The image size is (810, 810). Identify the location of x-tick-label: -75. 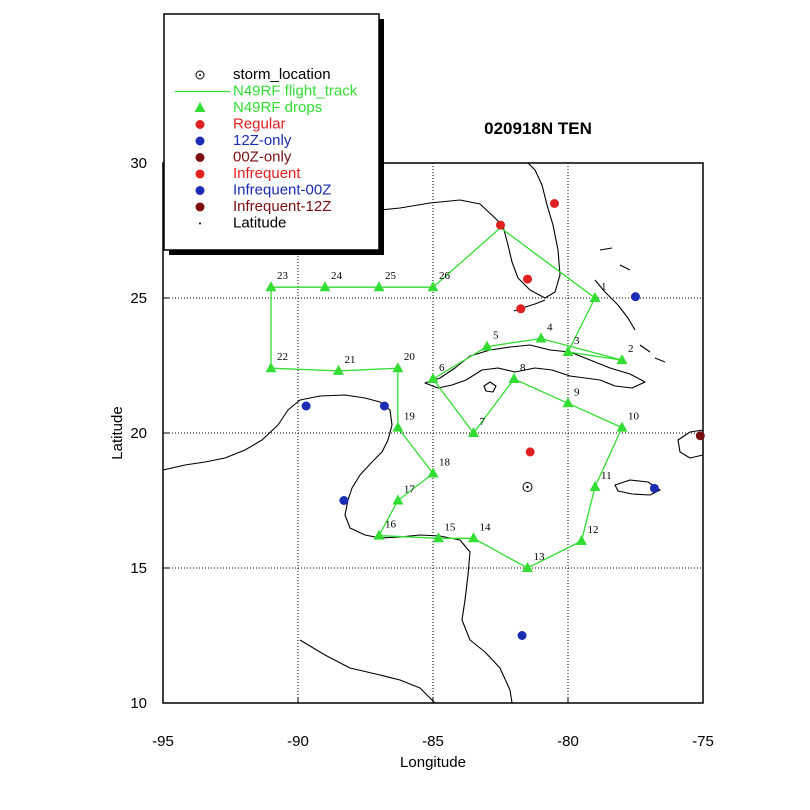
(703, 741).